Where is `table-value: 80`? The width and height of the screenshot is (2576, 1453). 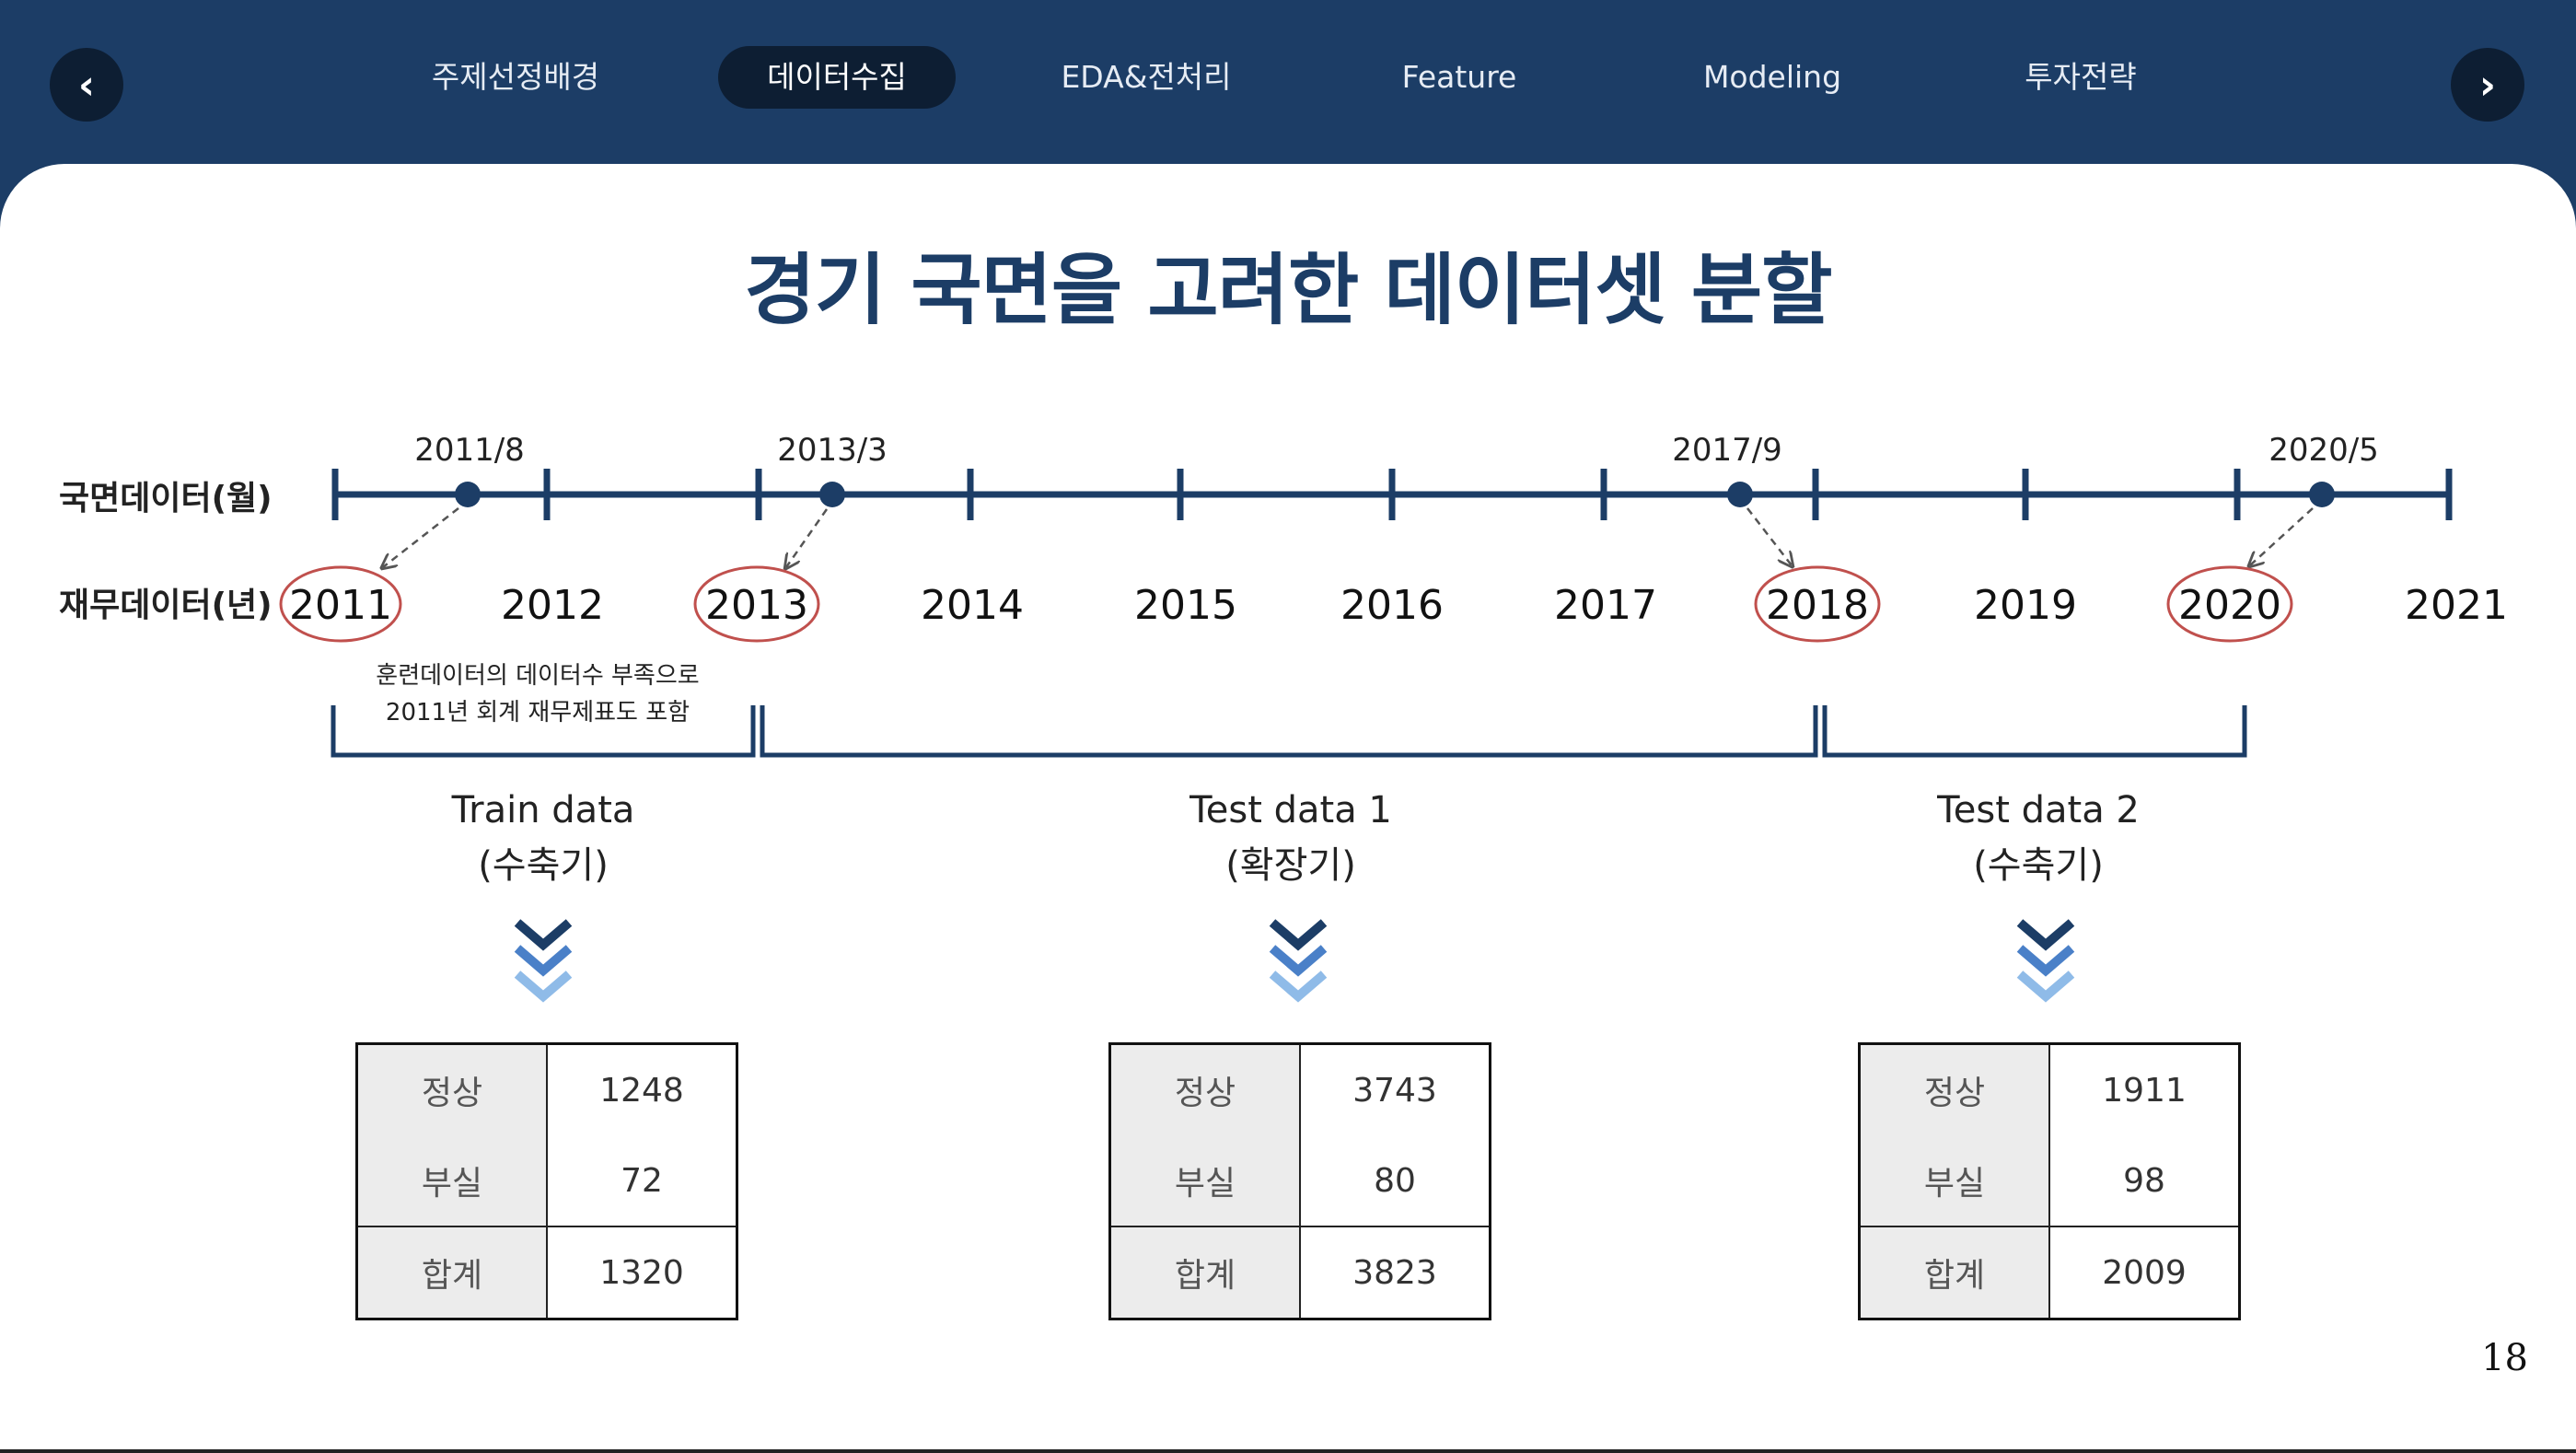 table-value: 80 is located at coordinates (1395, 1180).